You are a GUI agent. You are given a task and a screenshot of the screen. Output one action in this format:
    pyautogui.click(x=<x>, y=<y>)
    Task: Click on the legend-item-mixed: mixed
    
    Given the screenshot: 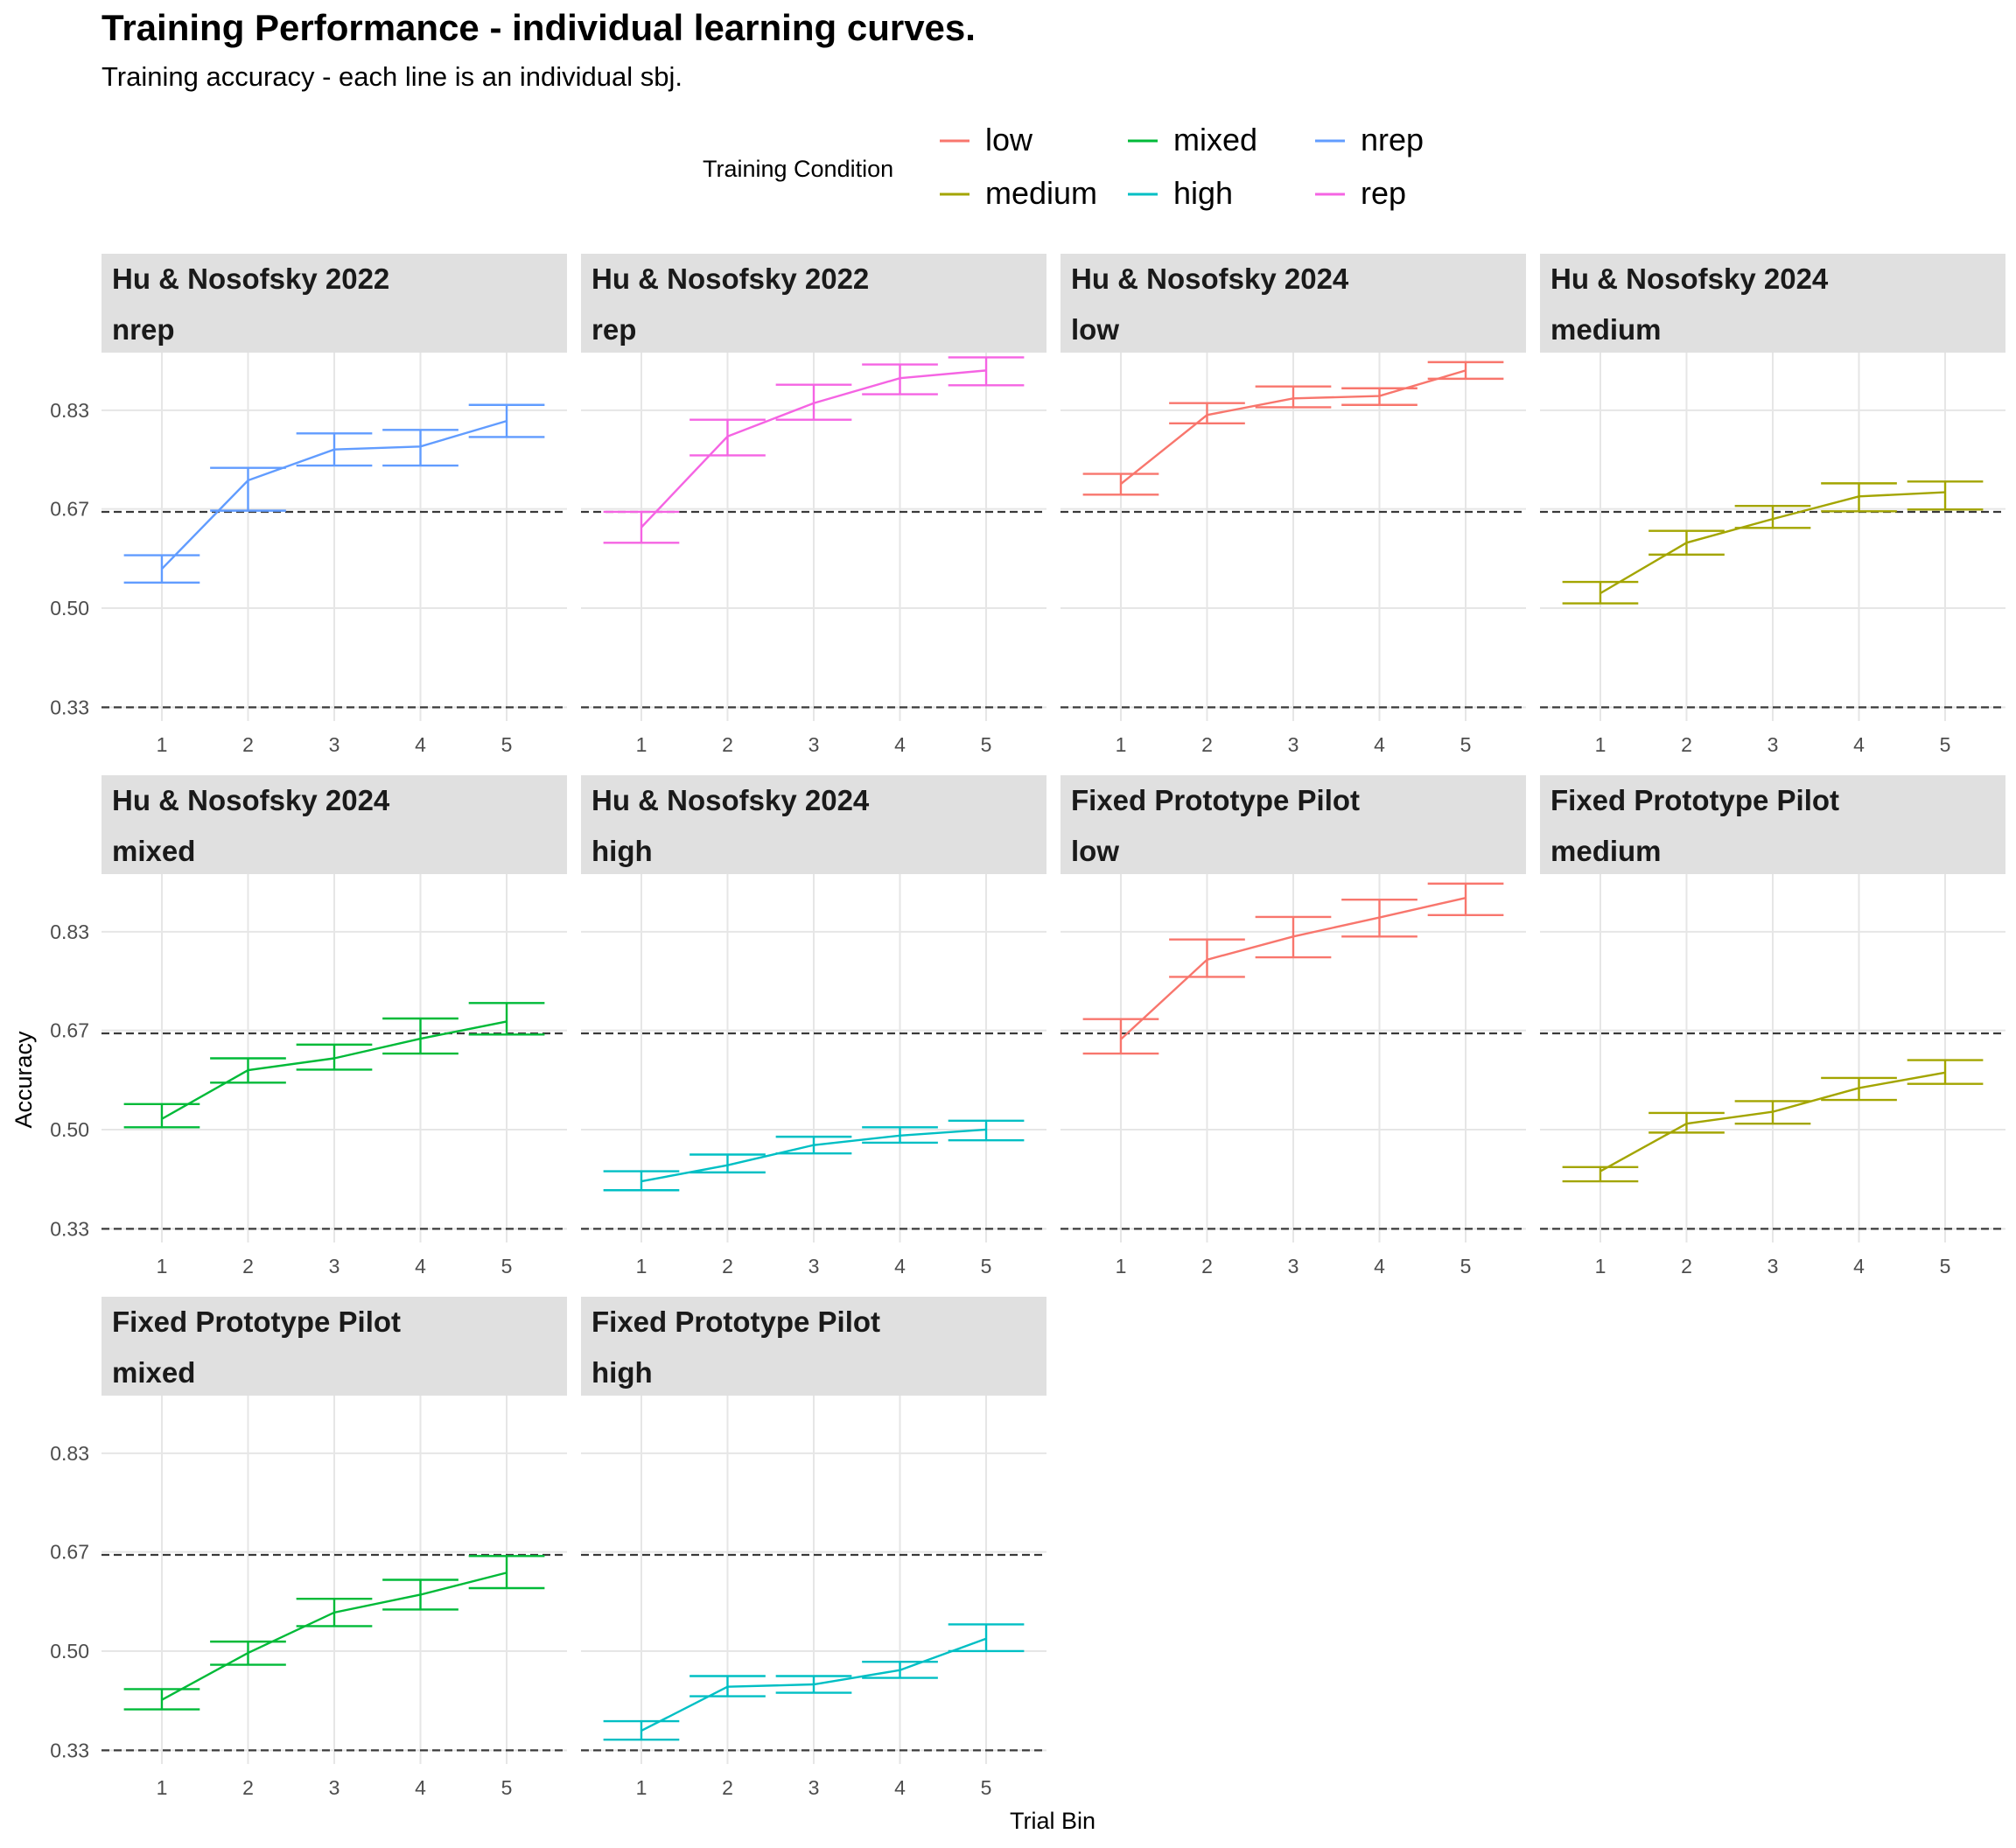 What is the action you would take?
    pyautogui.click(x=1192, y=140)
    